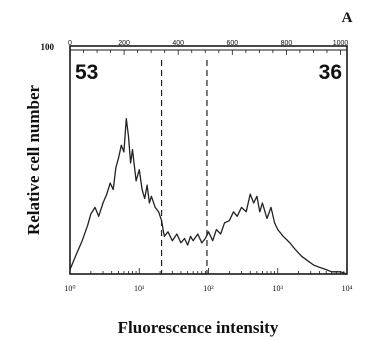 The width and height of the screenshot is (369, 340). Describe the element at coordinates (33, 159) in the screenshot. I see `y-axis-title: Relative cell number` at that location.